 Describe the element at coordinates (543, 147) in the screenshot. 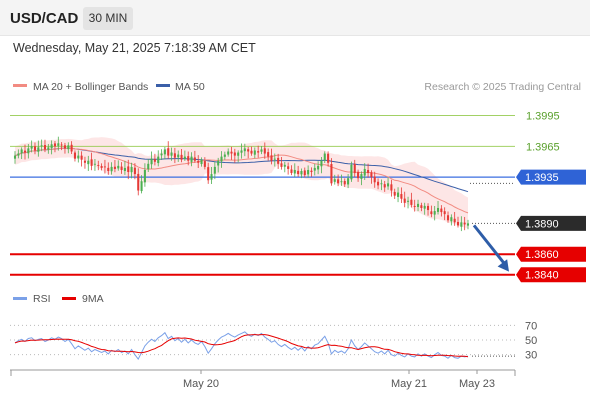

I see `level-label-13965: 1.3965` at that location.